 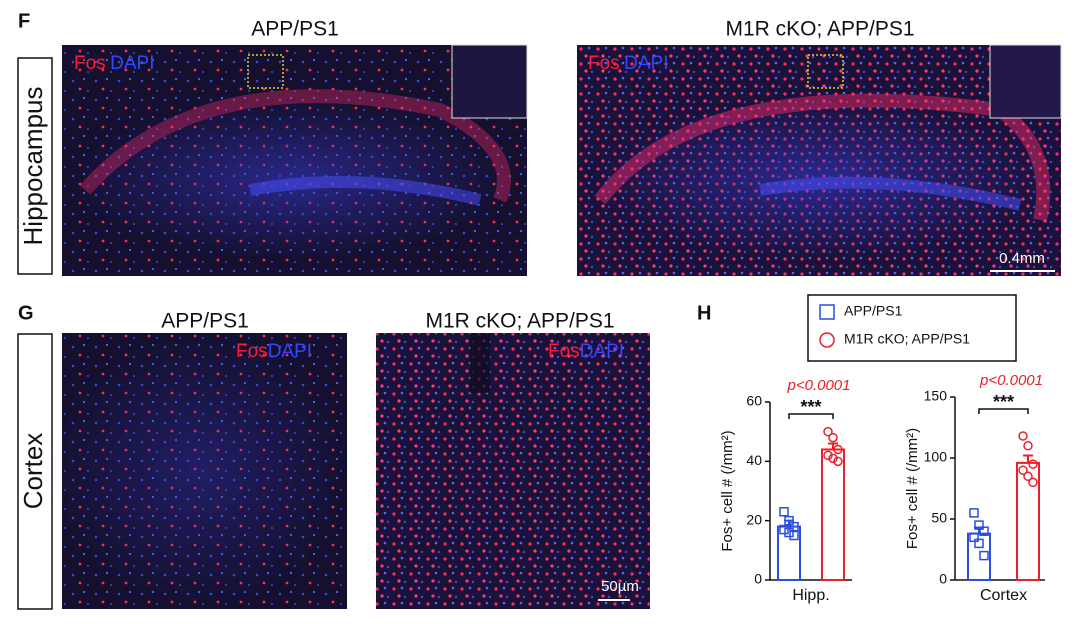 What do you see at coordinates (754, 460) in the screenshot?
I see `y-tick-label: 40` at bounding box center [754, 460].